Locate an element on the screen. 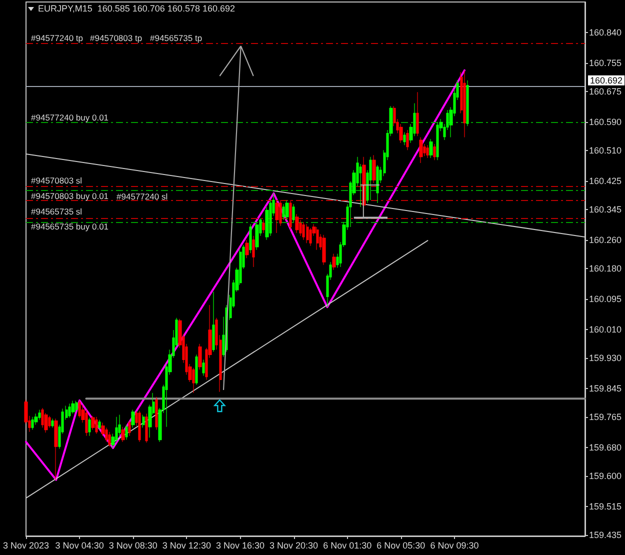  y-tick-label: 159.845 is located at coordinates (605, 388).